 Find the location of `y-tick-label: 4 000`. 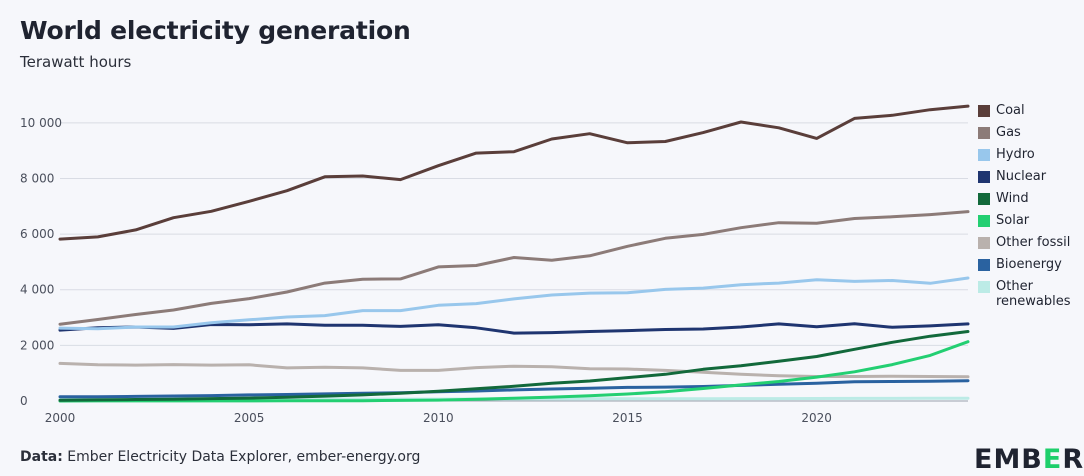

y-tick-label: 4 000 is located at coordinates (37, 290).